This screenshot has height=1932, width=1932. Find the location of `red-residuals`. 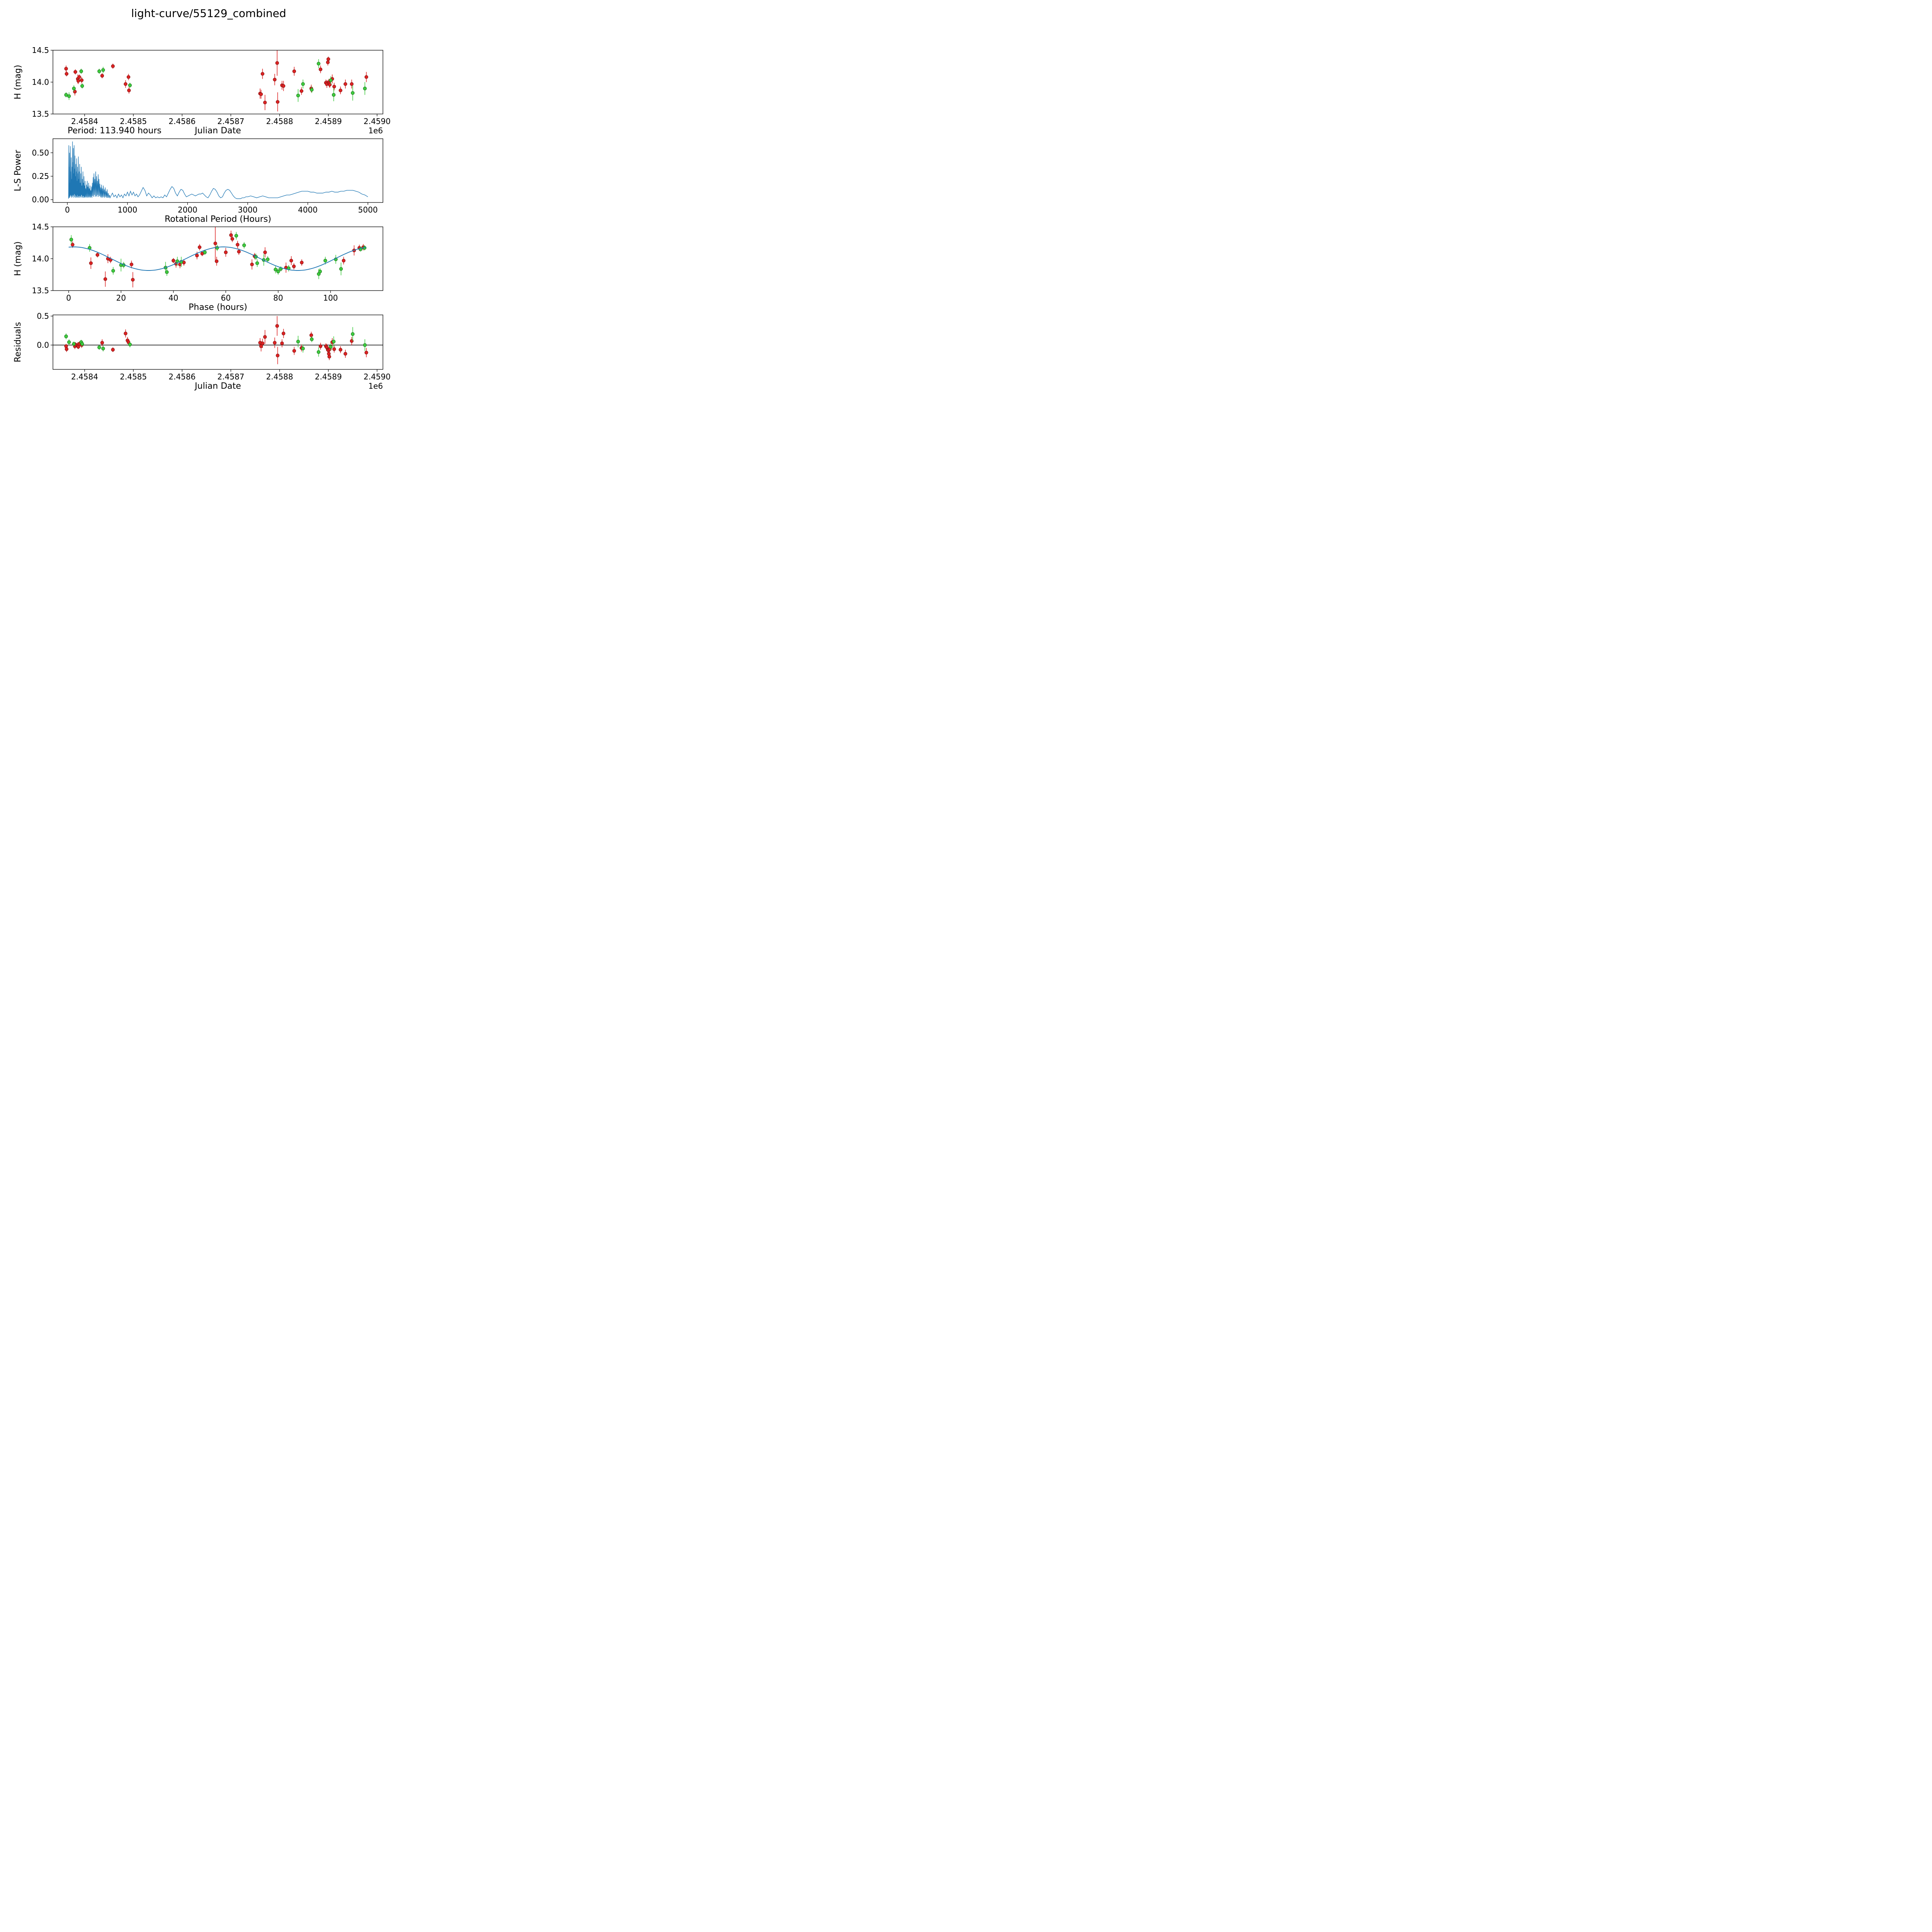

red-residuals is located at coordinates (216, 340).